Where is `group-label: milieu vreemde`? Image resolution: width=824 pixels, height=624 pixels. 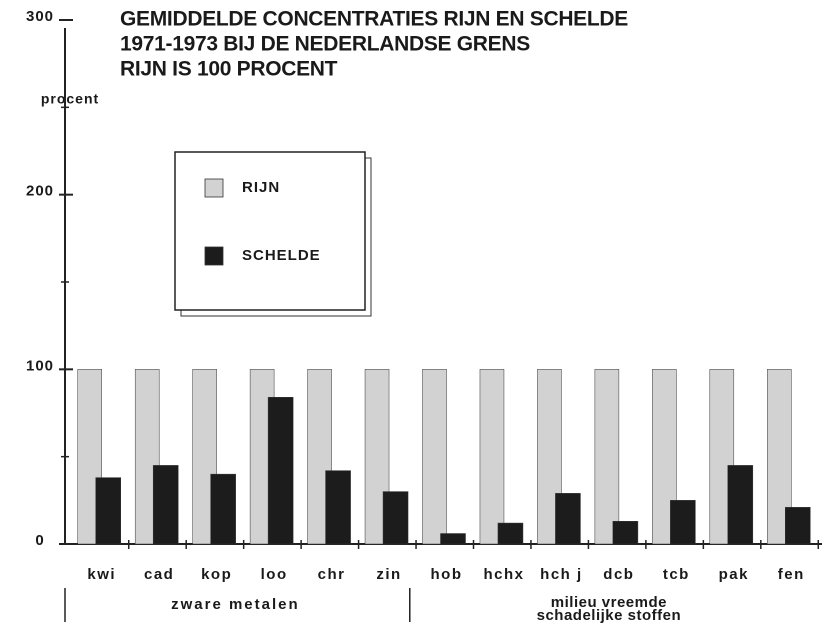
group-label: milieu vreemde is located at coordinates (609, 602).